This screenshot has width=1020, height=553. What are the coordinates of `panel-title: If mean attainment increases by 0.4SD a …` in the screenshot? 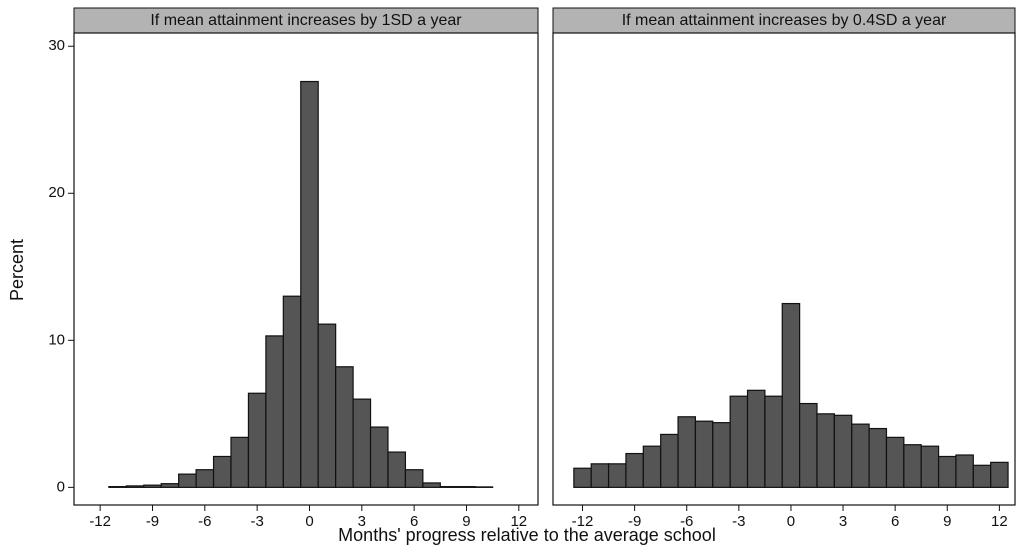 It's located at (784, 20).